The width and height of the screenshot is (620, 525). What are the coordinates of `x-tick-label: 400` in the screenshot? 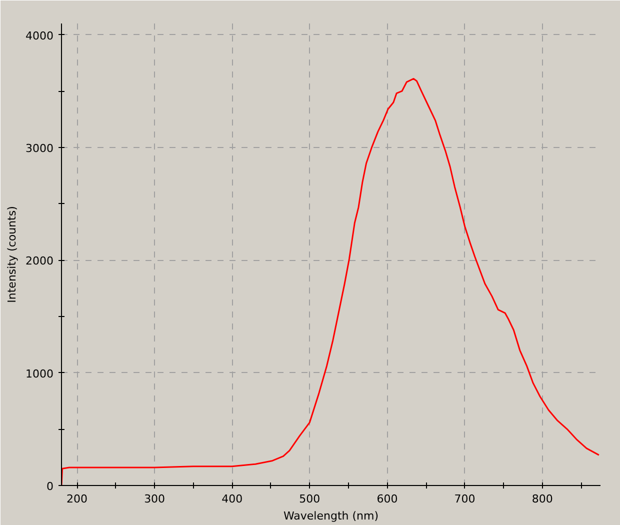 It's located at (232, 499).